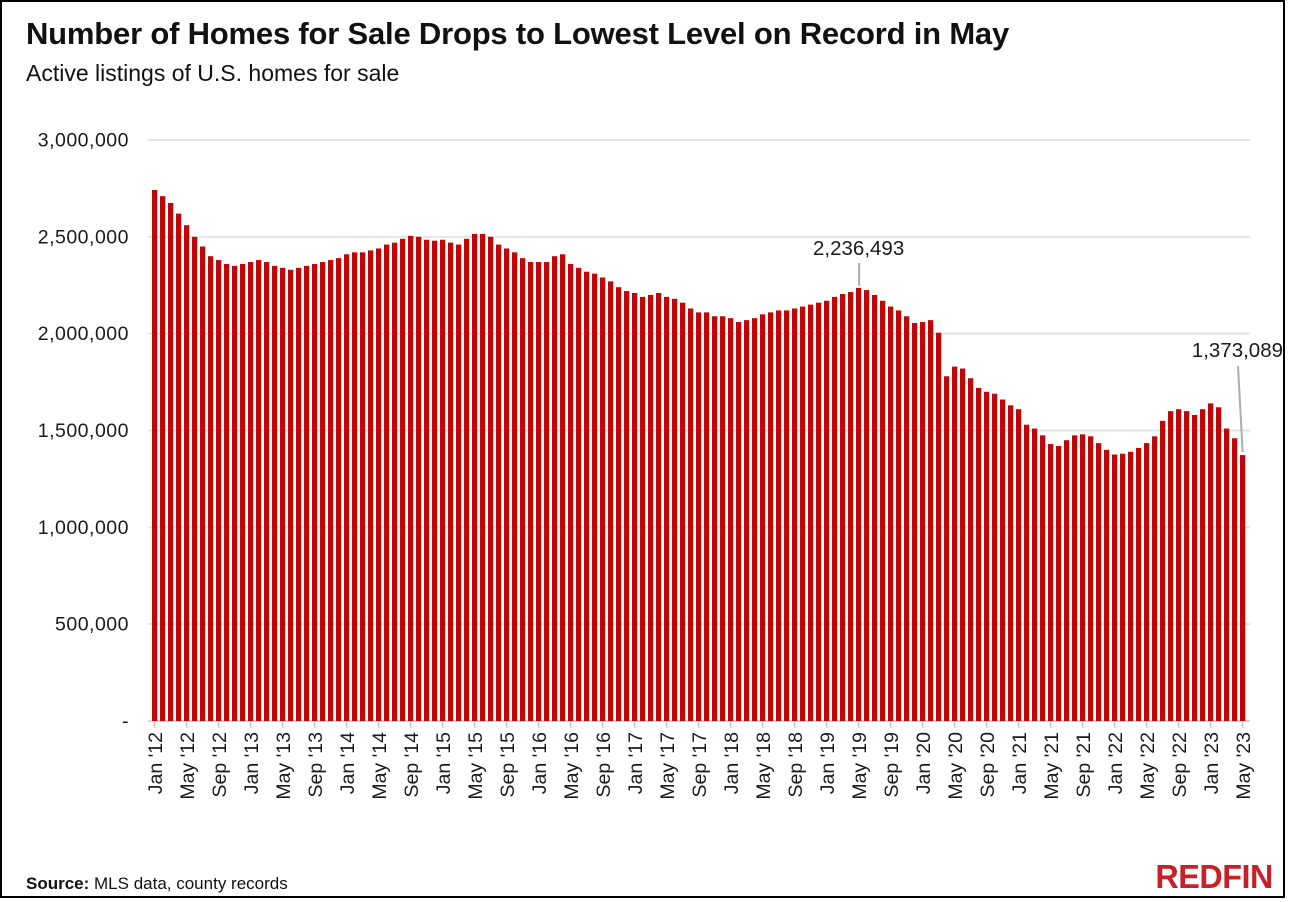  Describe the element at coordinates (924, 763) in the screenshot. I see `x-axis-label: Jan '20` at that location.